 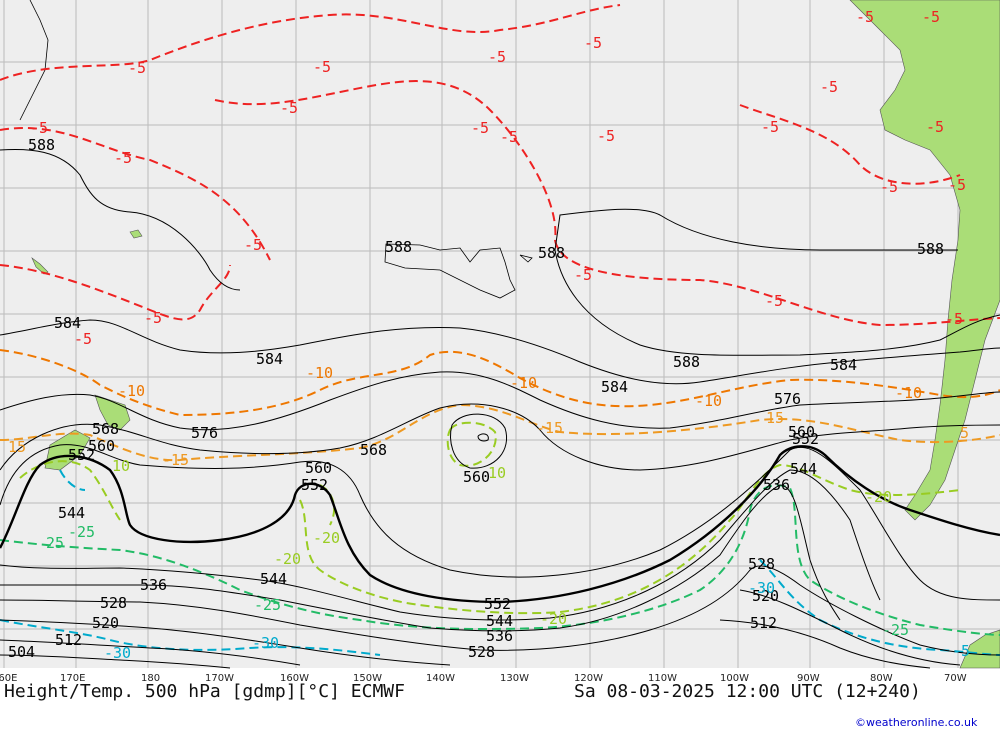 I want to click on south-america-land, so click(x=924, y=260).